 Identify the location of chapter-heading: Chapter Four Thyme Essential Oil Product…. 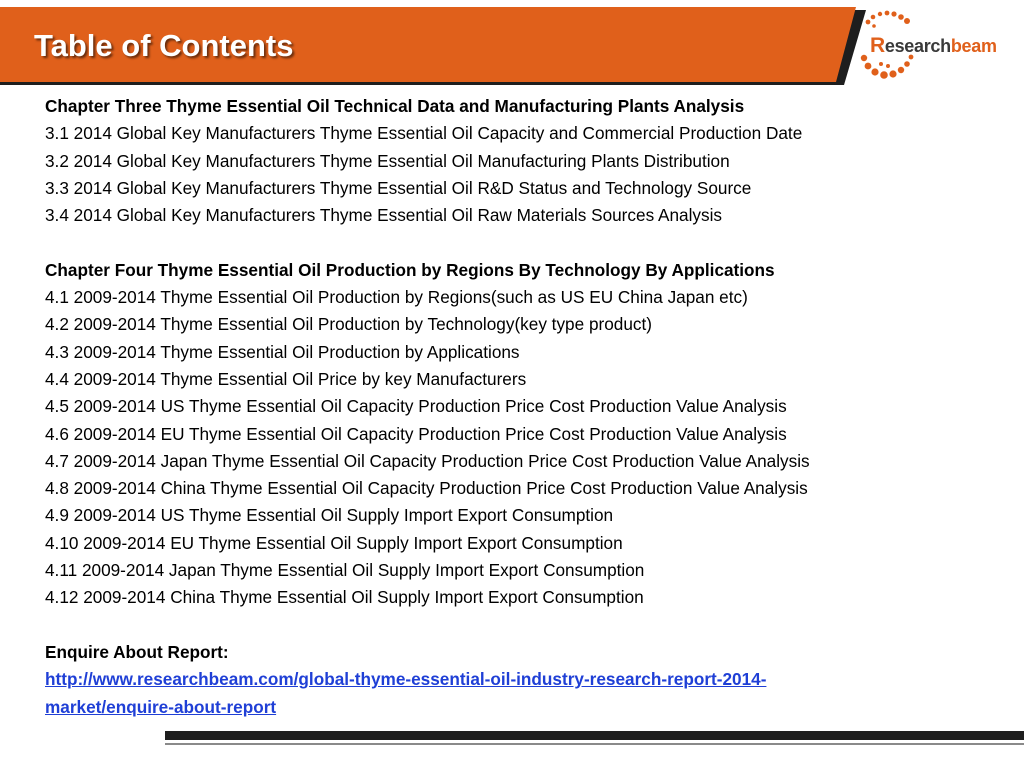
(410, 269).